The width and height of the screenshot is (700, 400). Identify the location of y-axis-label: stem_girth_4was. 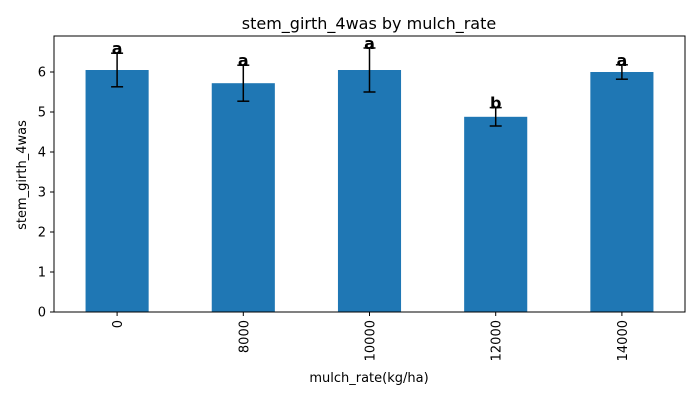
(22, 175).